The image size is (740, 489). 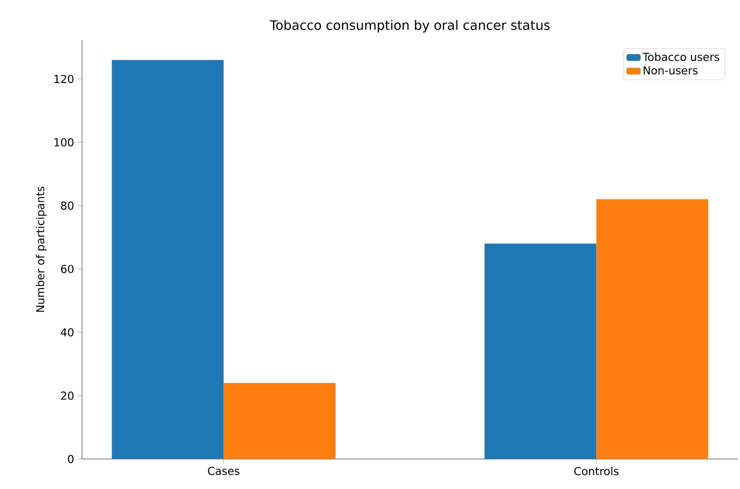 I want to click on y-tick-label: 20, so click(x=67, y=396).